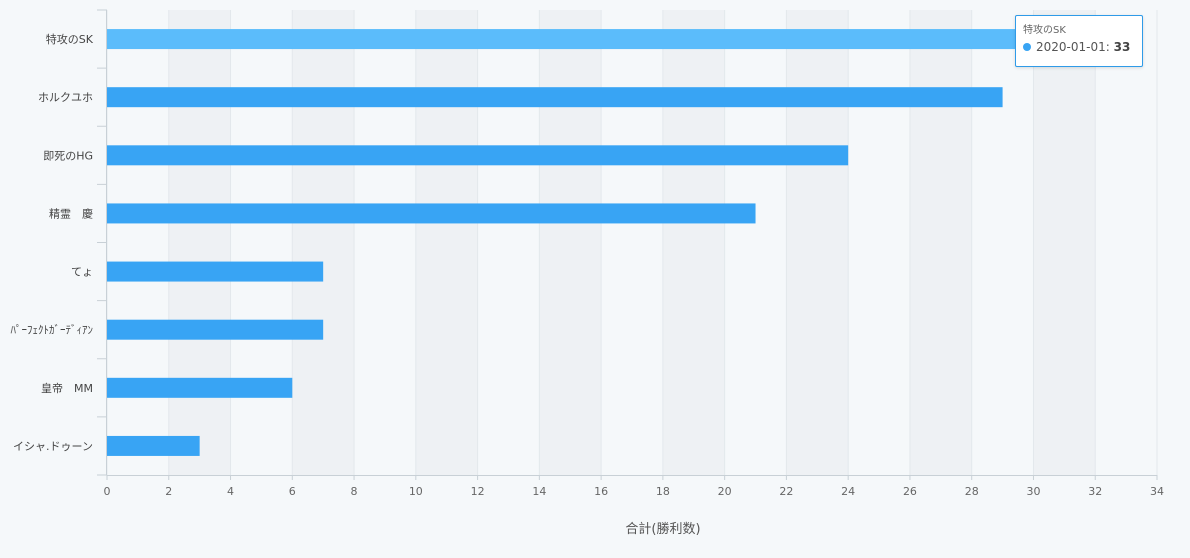  Describe the element at coordinates (663, 491) in the screenshot. I see `x-tick-label: 18` at that location.